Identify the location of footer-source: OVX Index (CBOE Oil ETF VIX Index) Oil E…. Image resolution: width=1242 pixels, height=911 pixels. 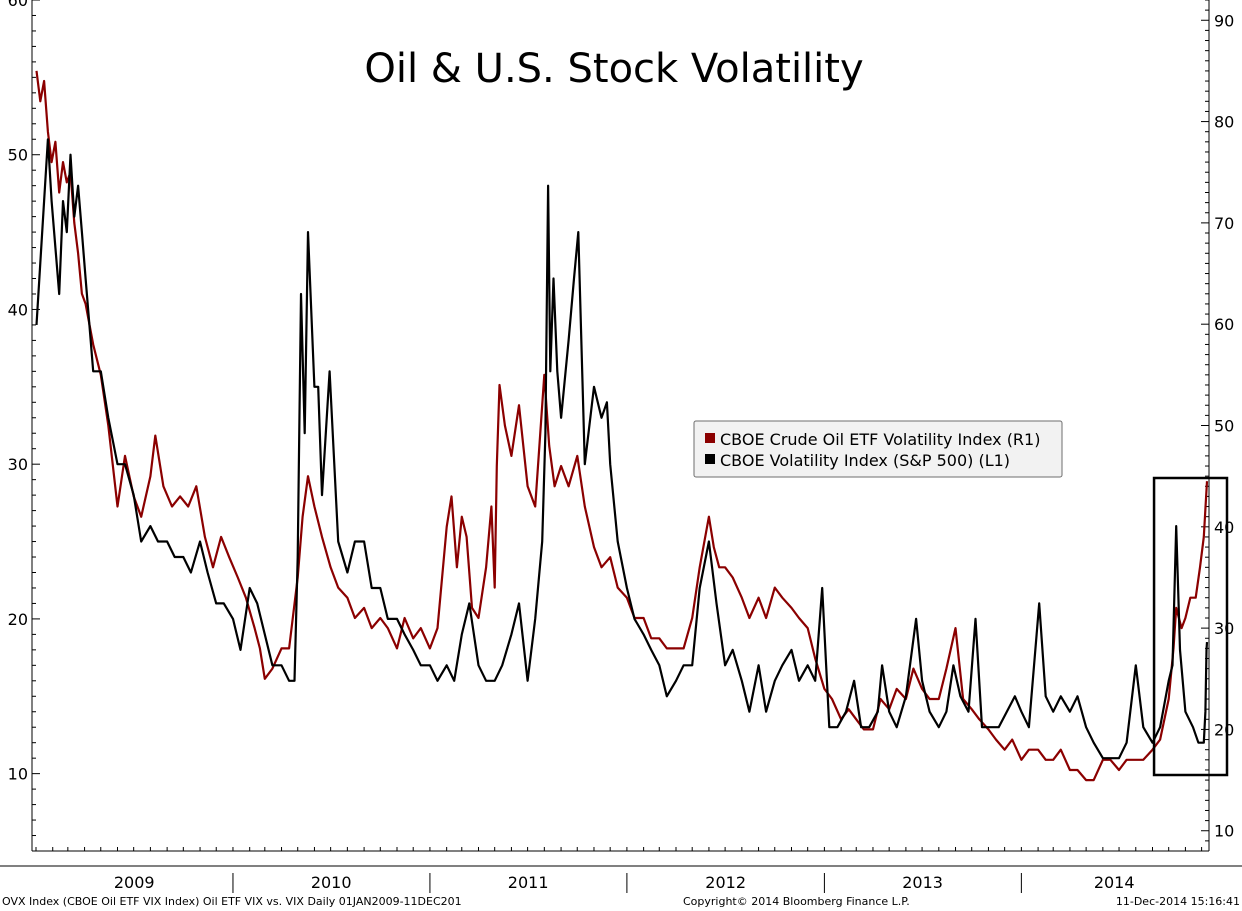
(232, 901).